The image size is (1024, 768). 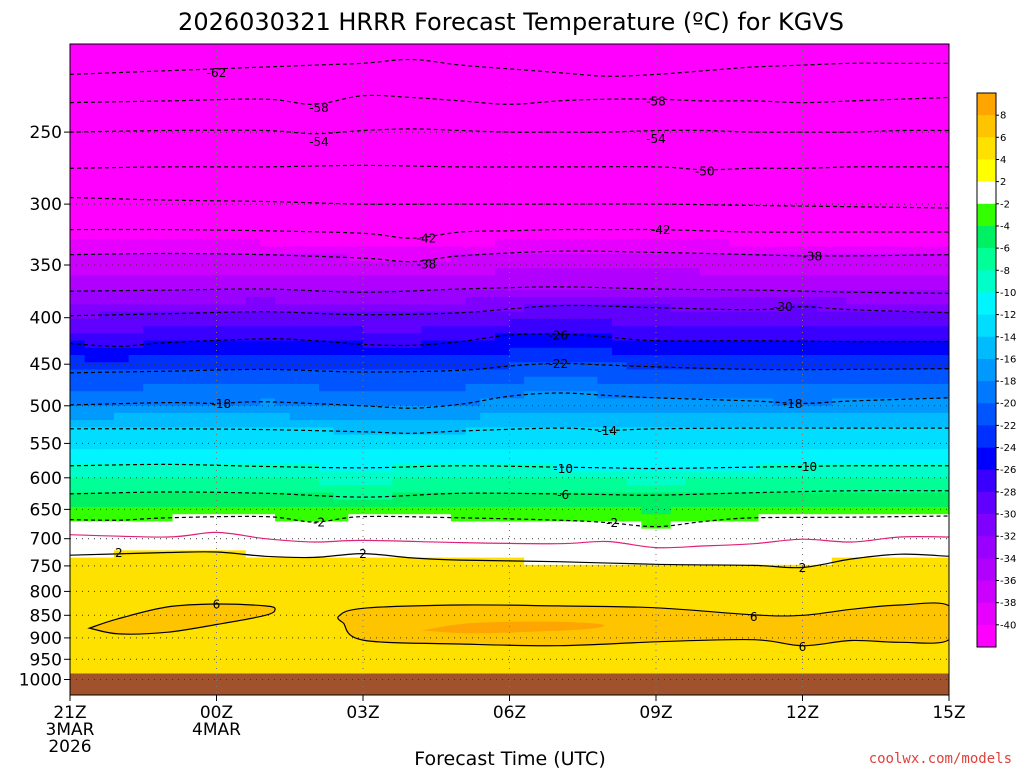 What do you see at coordinates (40, 681) in the screenshot?
I see `y-tick-label: 1000` at bounding box center [40, 681].